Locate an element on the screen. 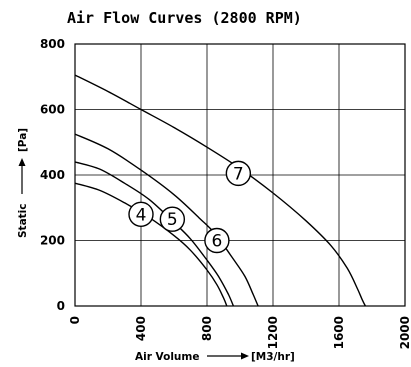 The image size is (411, 367). y-tick-label: 400 is located at coordinates (52, 175).